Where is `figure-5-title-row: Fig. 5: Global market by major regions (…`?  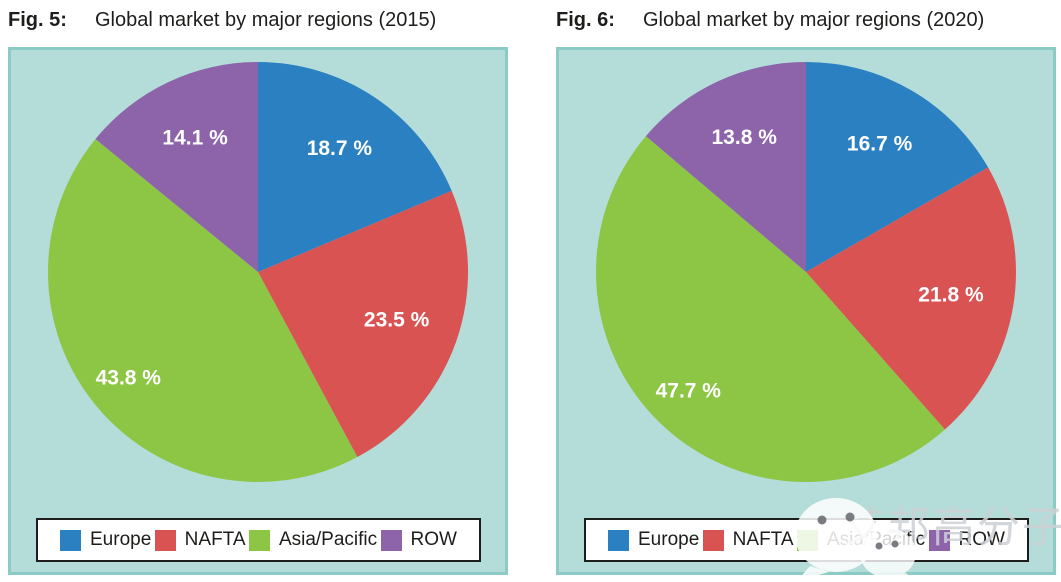 figure-5-title-row: Fig. 5: Global market by major regions (… is located at coordinates (258, 16).